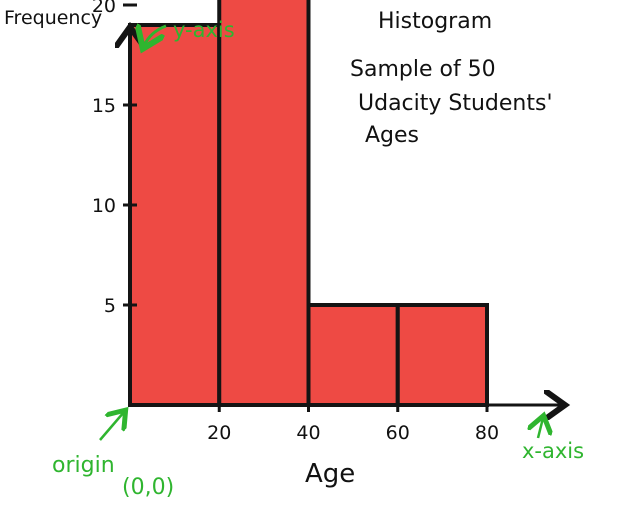 This screenshot has width=618, height=507. Describe the element at coordinates (219, 433) in the screenshot. I see `x-tick-label-20: 20` at that location.